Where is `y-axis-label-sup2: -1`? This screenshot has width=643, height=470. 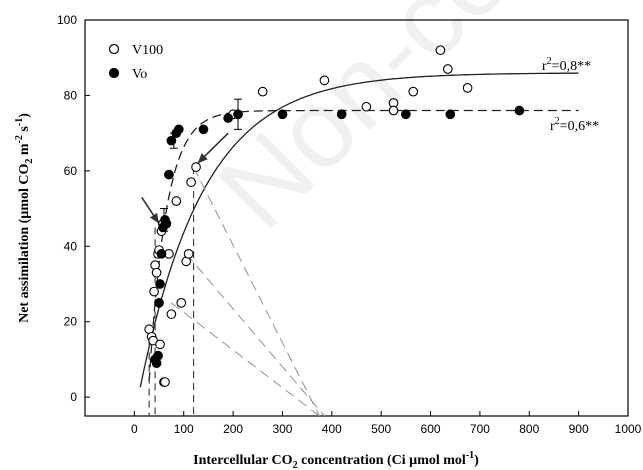
y-axis-label-sup2: -1 is located at coordinates (19, 122).